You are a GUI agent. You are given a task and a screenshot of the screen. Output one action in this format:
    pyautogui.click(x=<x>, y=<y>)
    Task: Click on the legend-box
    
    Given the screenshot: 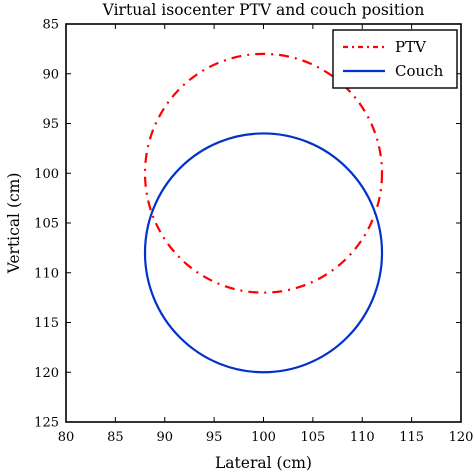 What is the action you would take?
    pyautogui.click(x=395, y=59)
    